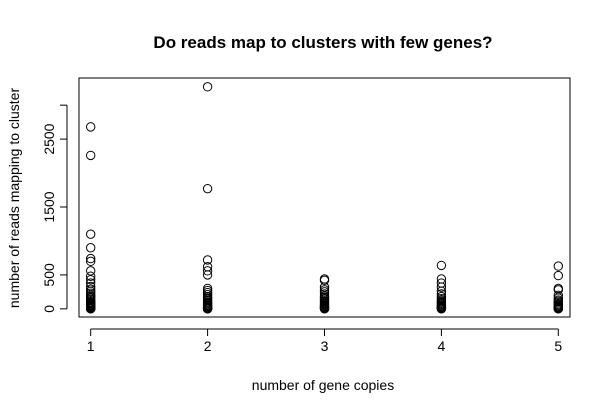 The width and height of the screenshot is (610, 415). What do you see at coordinates (208, 346) in the screenshot?
I see `x-tick-label: 2` at bounding box center [208, 346].